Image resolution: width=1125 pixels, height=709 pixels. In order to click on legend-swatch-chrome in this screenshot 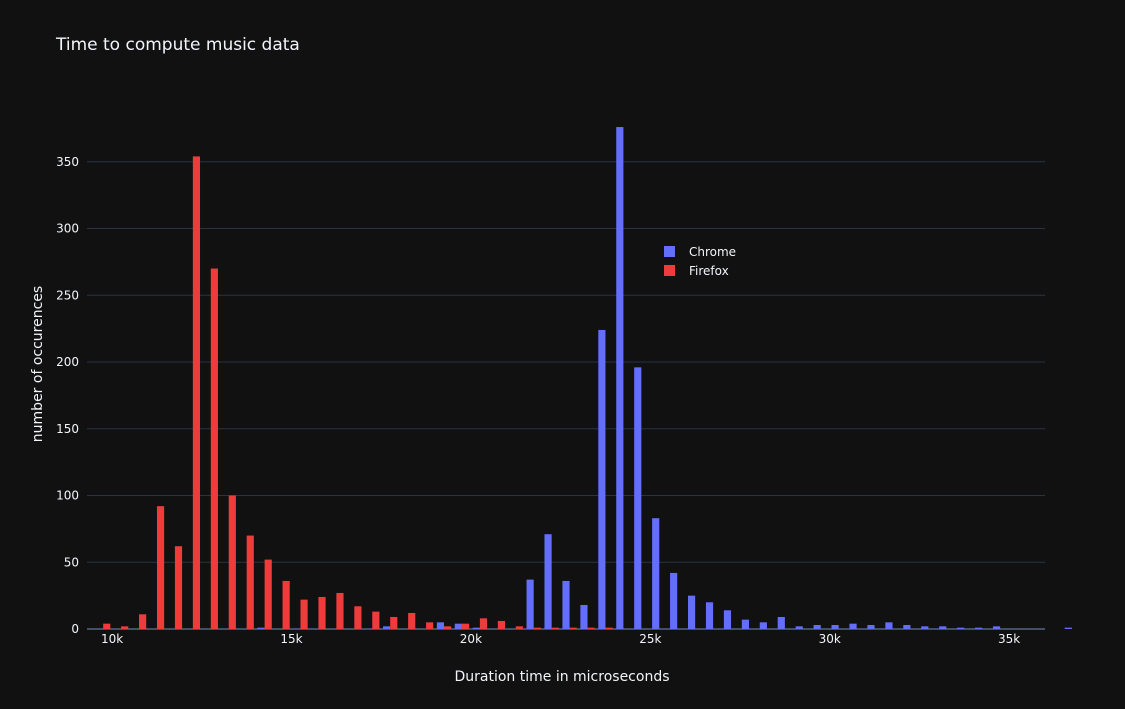, I will do `click(669, 251)`.